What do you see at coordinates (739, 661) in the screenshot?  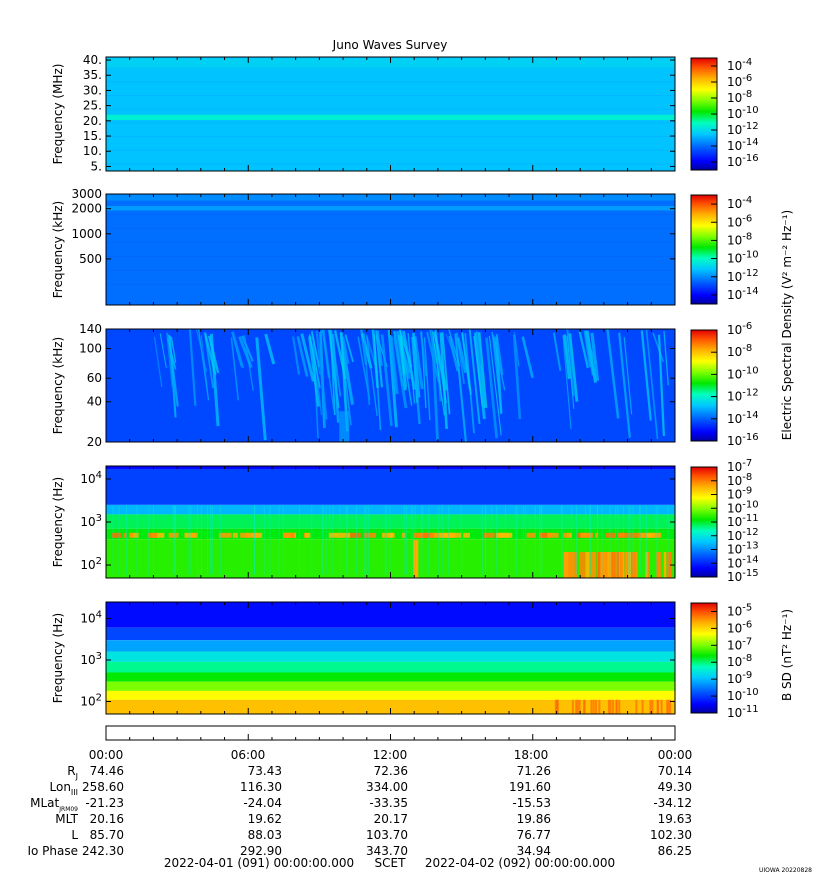 I see `cbtick-magnetic-3: 10⁻⁸` at bounding box center [739, 661].